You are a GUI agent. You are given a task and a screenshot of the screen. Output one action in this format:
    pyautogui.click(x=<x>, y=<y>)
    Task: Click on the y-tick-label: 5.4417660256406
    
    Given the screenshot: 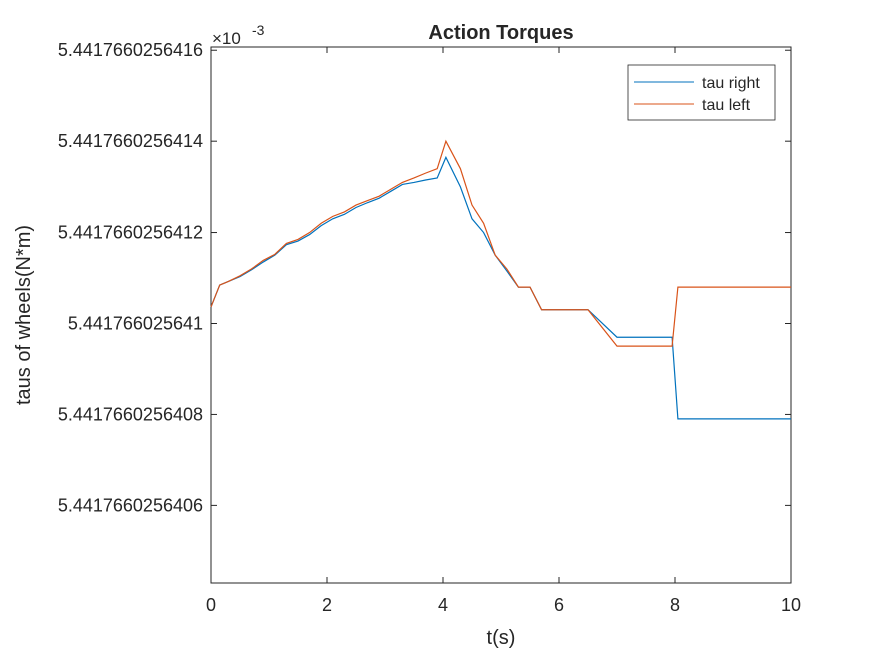 What is the action you would take?
    pyautogui.click(x=130, y=505)
    